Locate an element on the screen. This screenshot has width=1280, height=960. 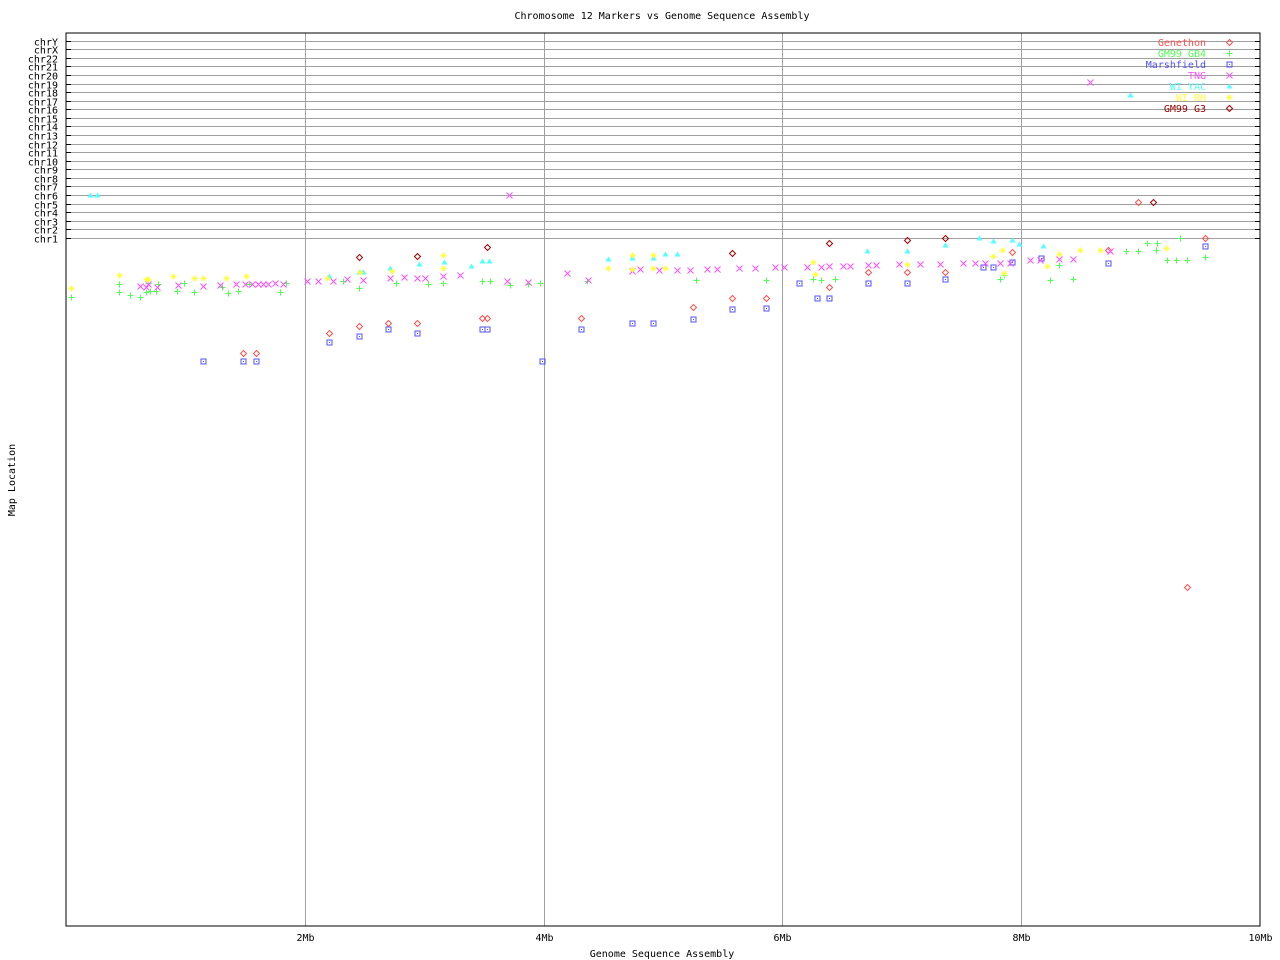
x-tick-label: 8Mb is located at coordinates (1021, 938).